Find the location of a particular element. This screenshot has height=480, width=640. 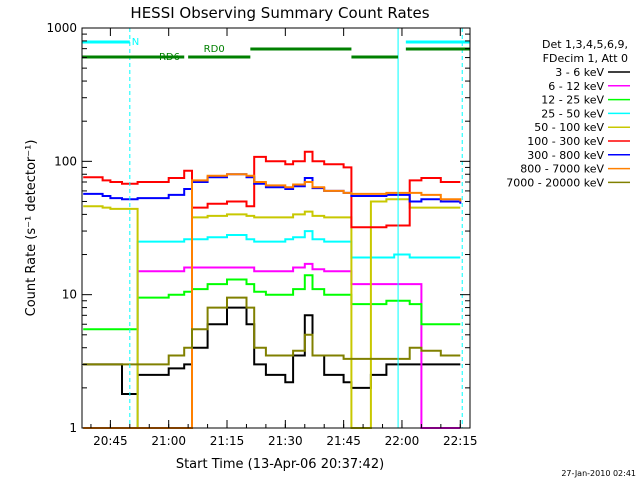

series-line-100-300-kev is located at coordinates (272, 189).